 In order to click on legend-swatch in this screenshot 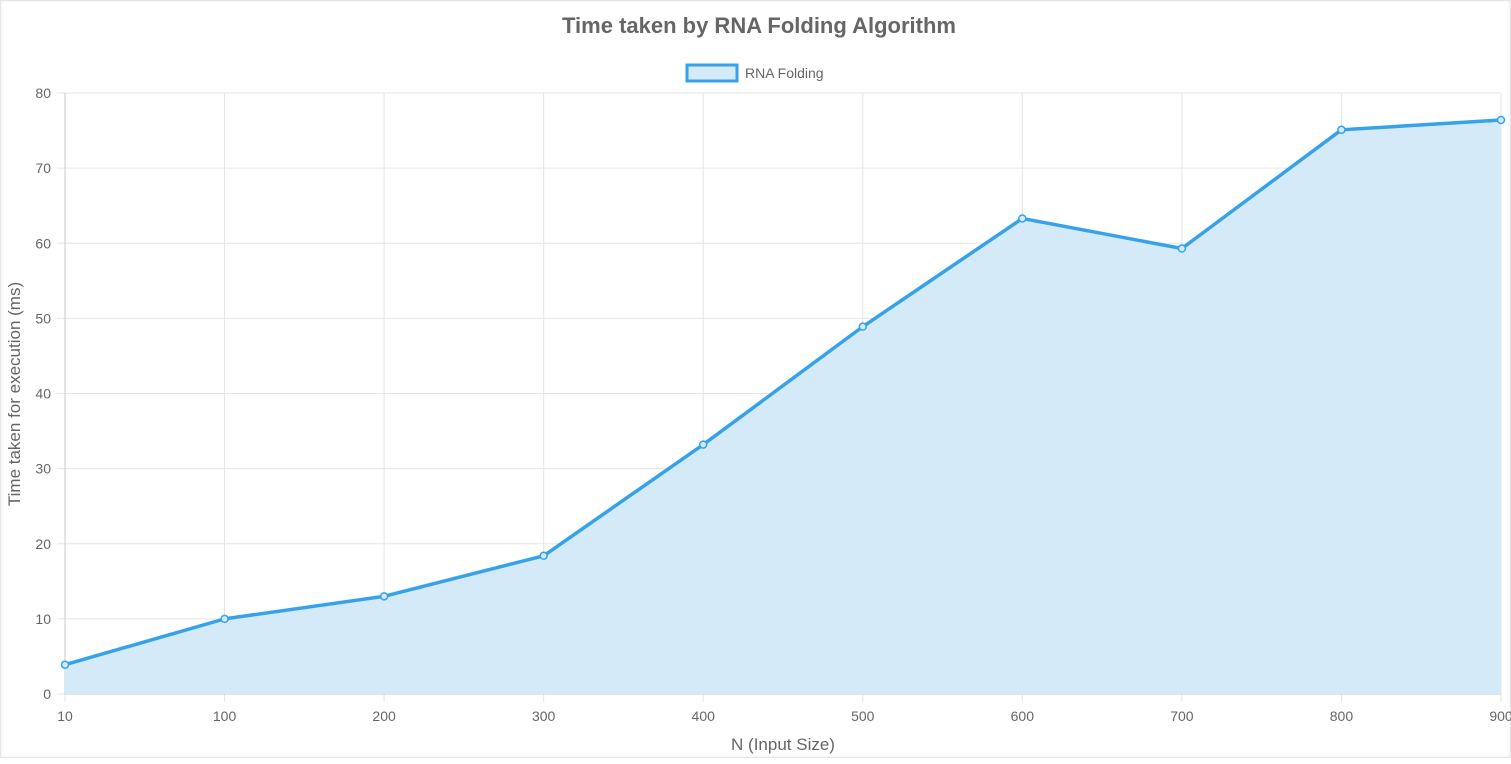, I will do `click(712, 73)`.